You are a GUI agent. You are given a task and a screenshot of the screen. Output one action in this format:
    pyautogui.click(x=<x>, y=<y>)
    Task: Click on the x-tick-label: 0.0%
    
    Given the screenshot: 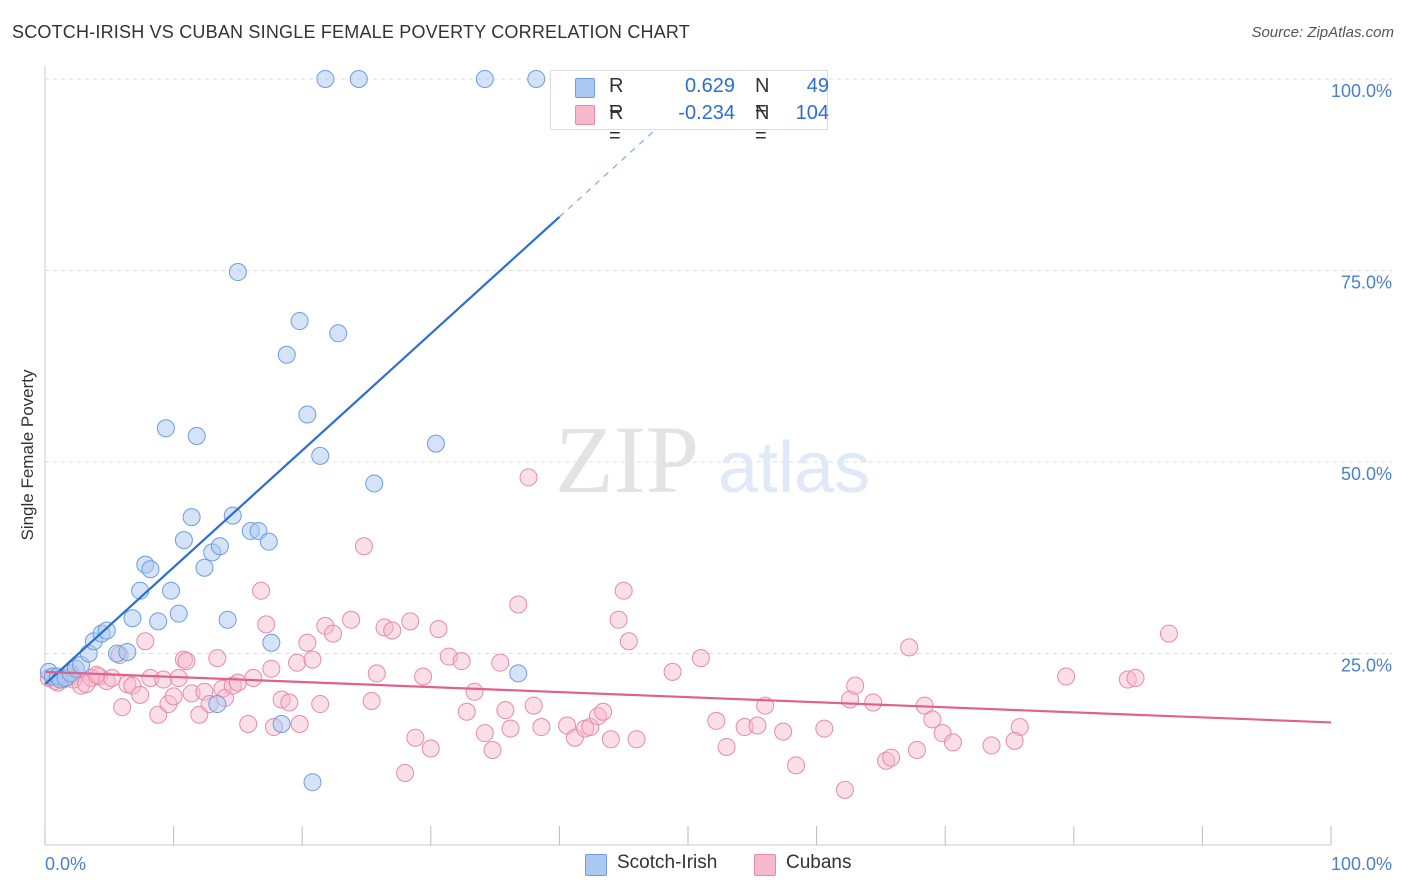 What is the action you would take?
    pyautogui.click(x=65, y=864)
    